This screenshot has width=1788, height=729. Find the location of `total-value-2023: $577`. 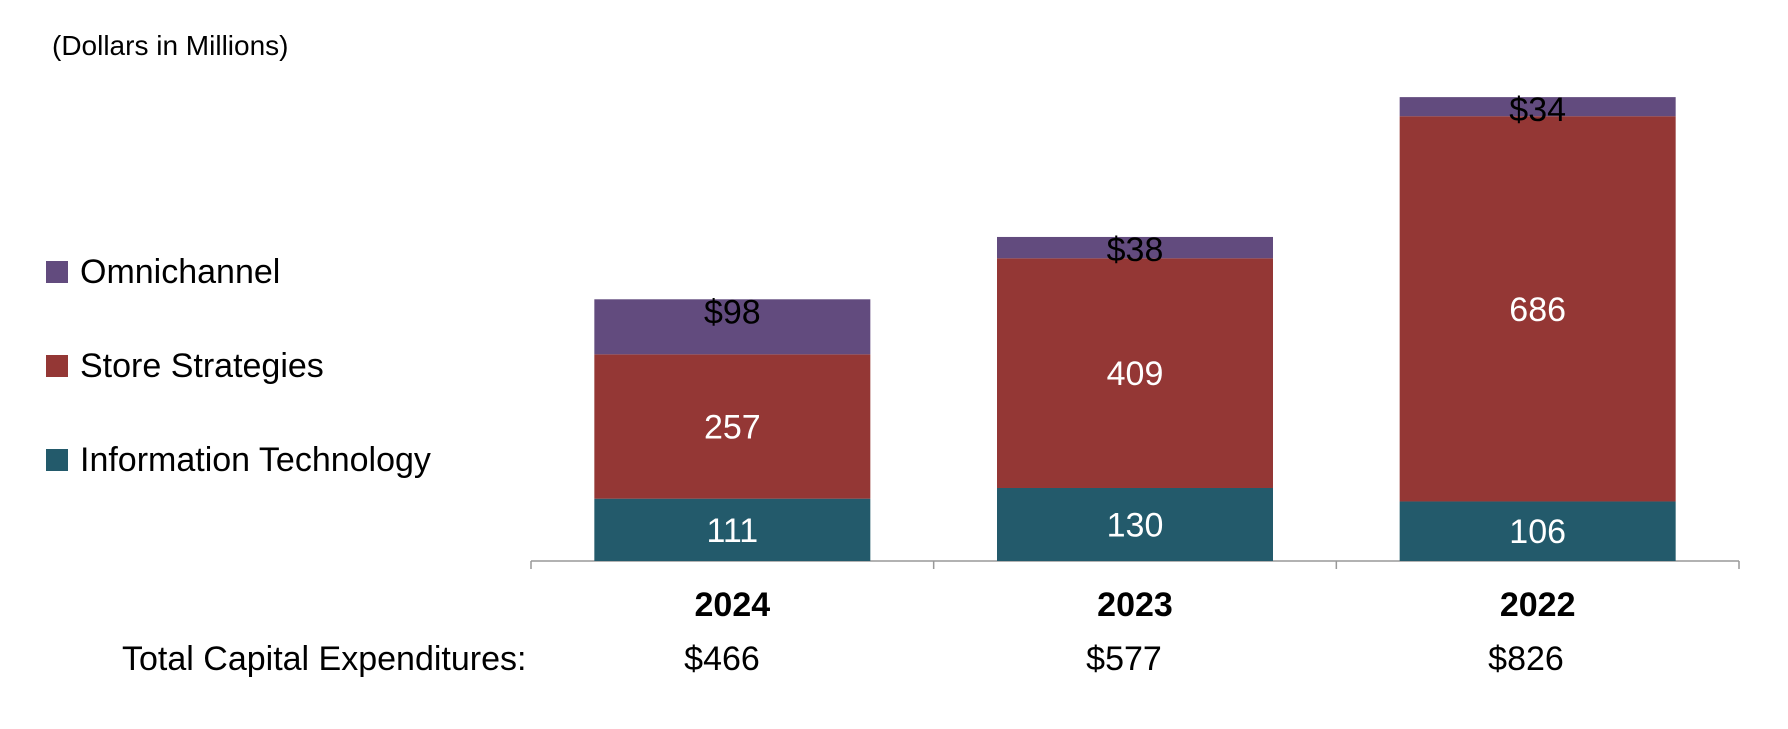

total-value-2023: $577 is located at coordinates (1124, 659).